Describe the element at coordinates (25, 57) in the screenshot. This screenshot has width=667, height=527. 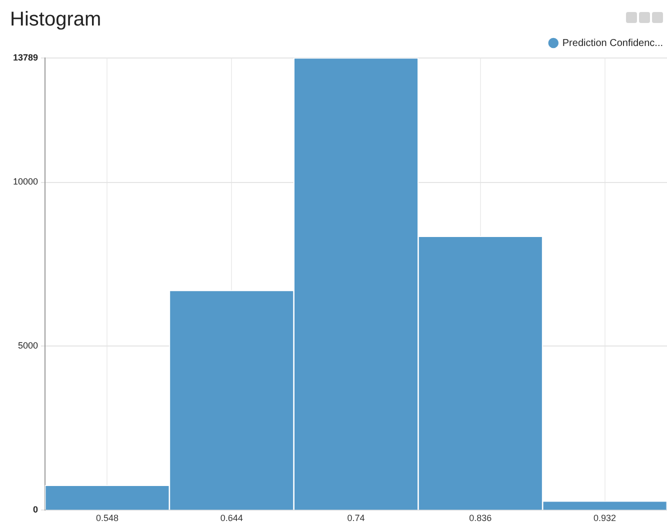
I see `y-tick-label: 13789` at that location.